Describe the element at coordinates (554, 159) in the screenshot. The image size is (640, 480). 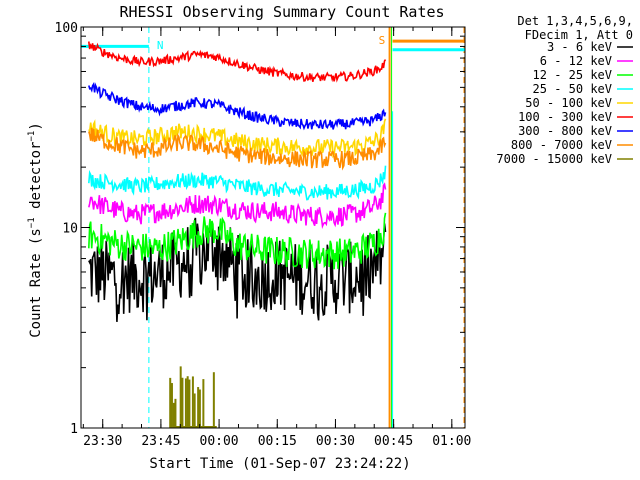
I see `legend-label: 7000 - 15000 keV` at that location.